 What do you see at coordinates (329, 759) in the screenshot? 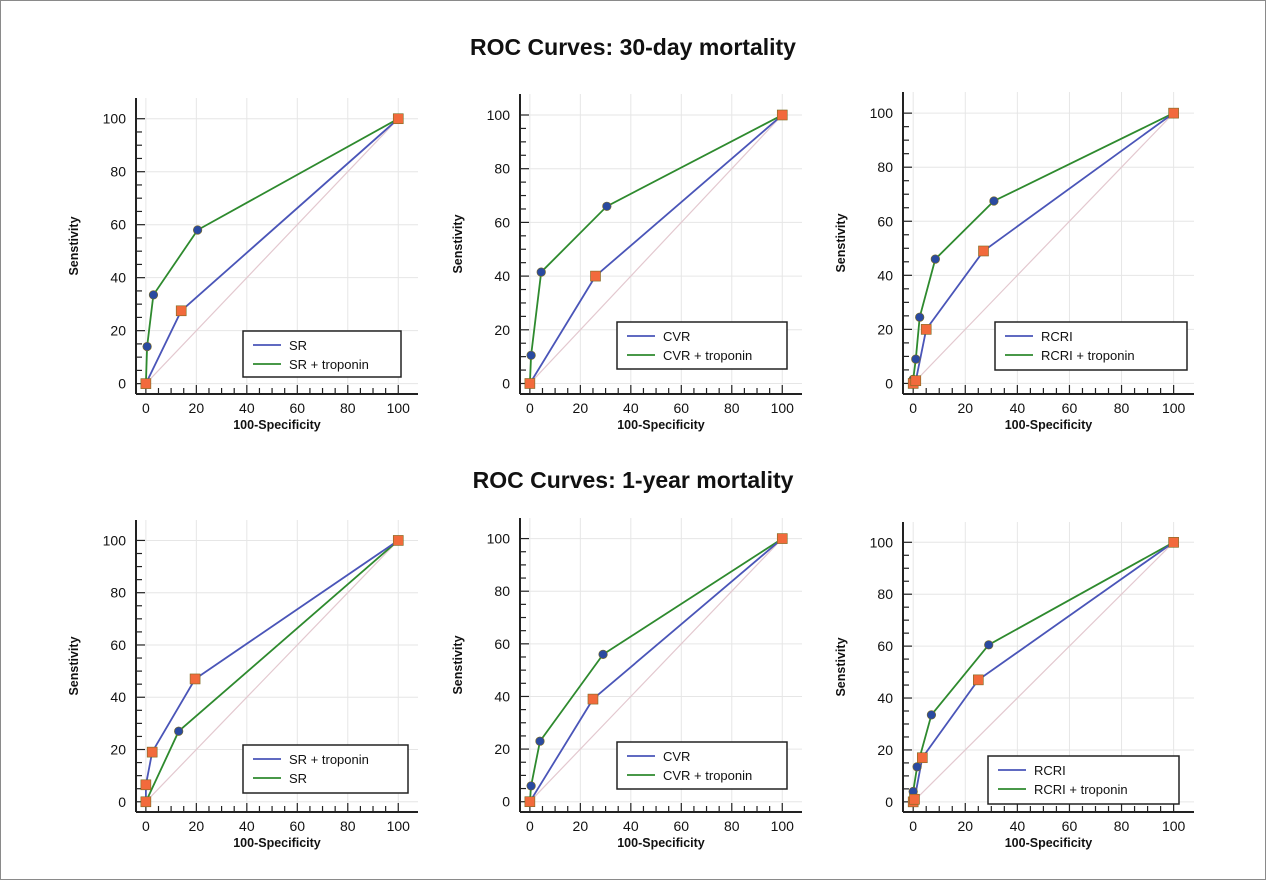
I see `legend-entry: SR + troponin` at bounding box center [329, 759].